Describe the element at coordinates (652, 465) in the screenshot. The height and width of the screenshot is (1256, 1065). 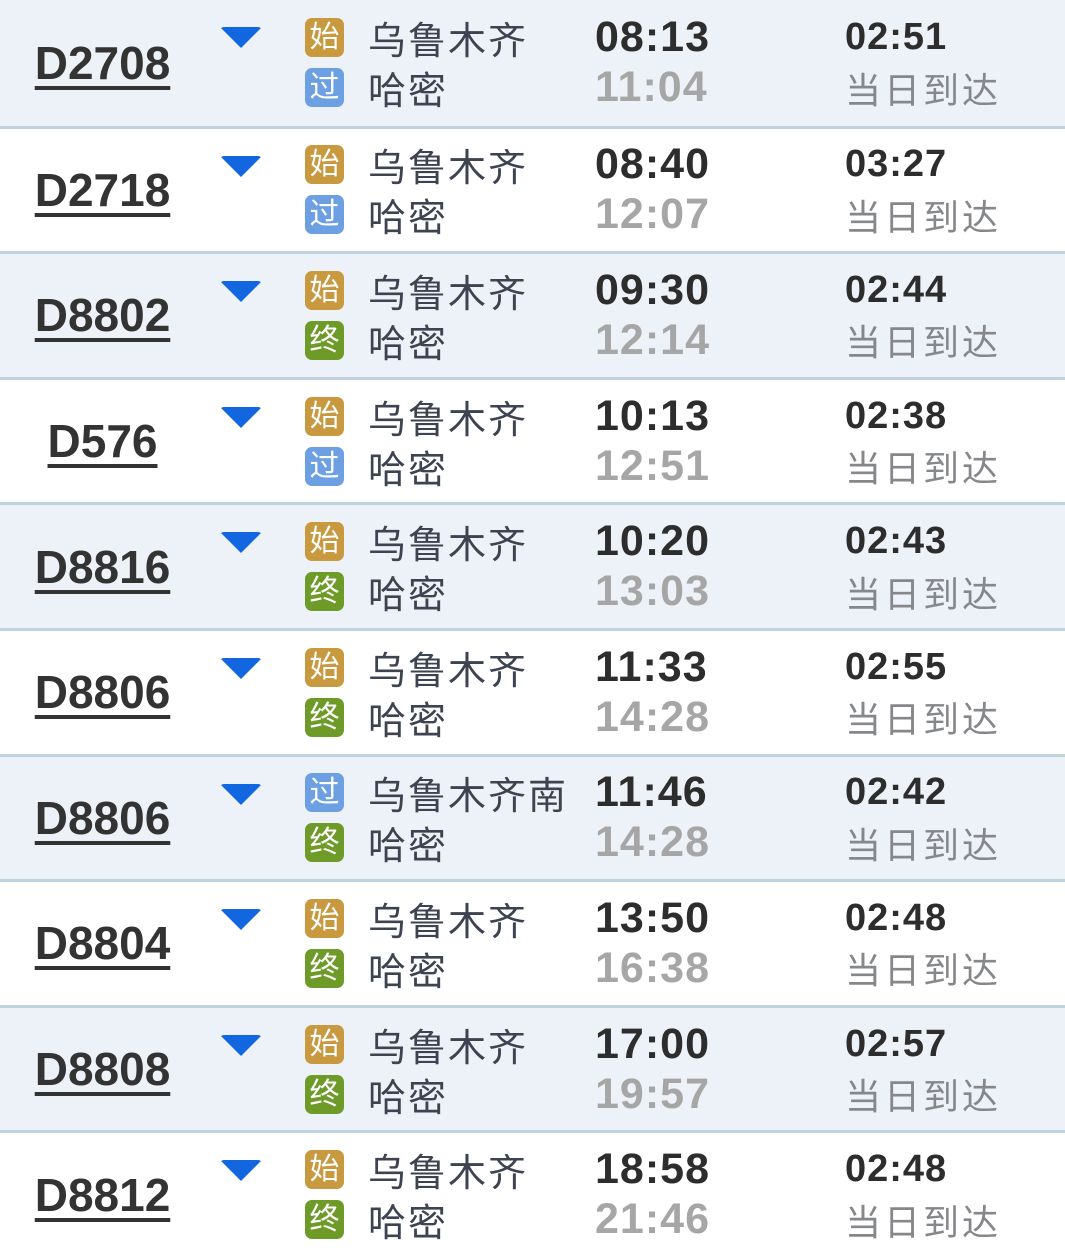
I see `arrival-time: 12:51` at that location.